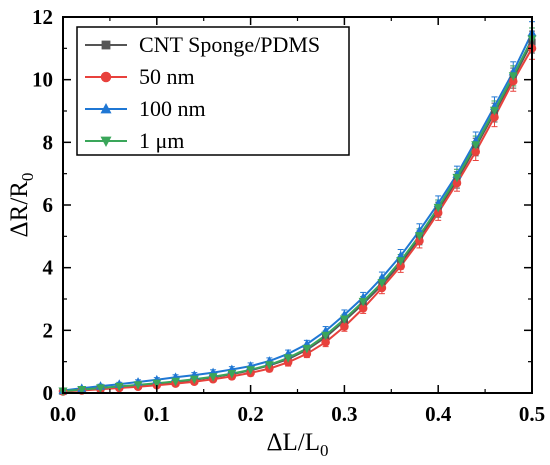 This screenshot has height=465, width=550. Describe the element at coordinates (48, 268) in the screenshot. I see `y-tick-label: 4` at that location.